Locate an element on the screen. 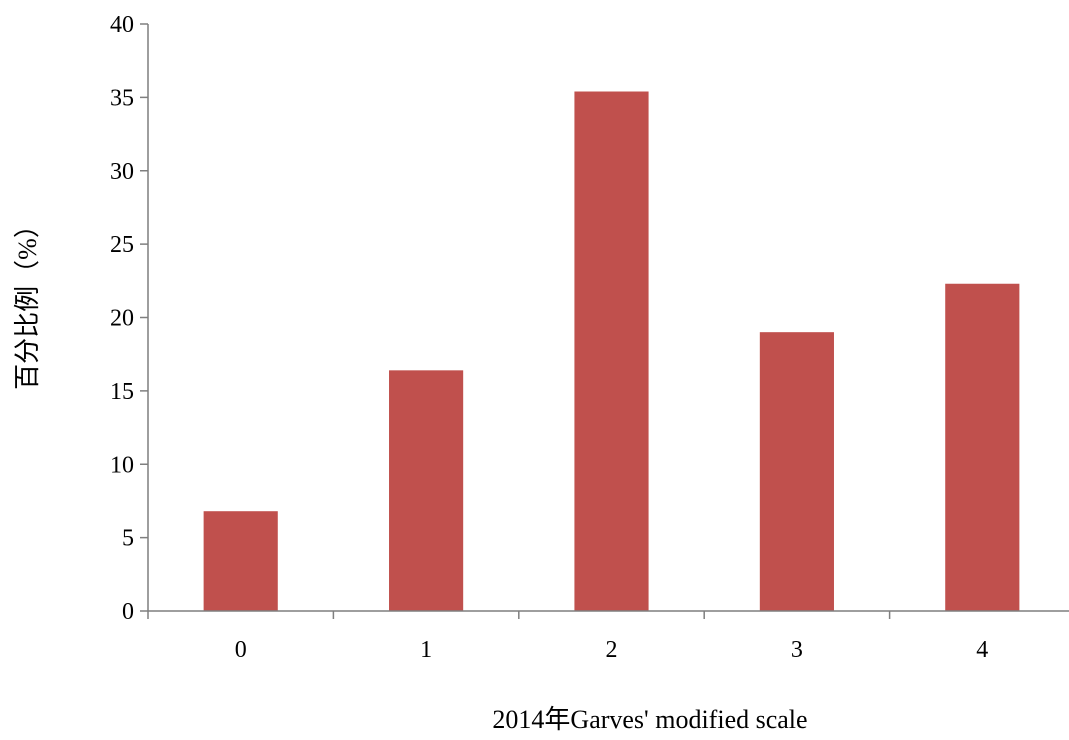 The width and height of the screenshot is (1069, 740). y-tick-label: 35 is located at coordinates (122, 98).